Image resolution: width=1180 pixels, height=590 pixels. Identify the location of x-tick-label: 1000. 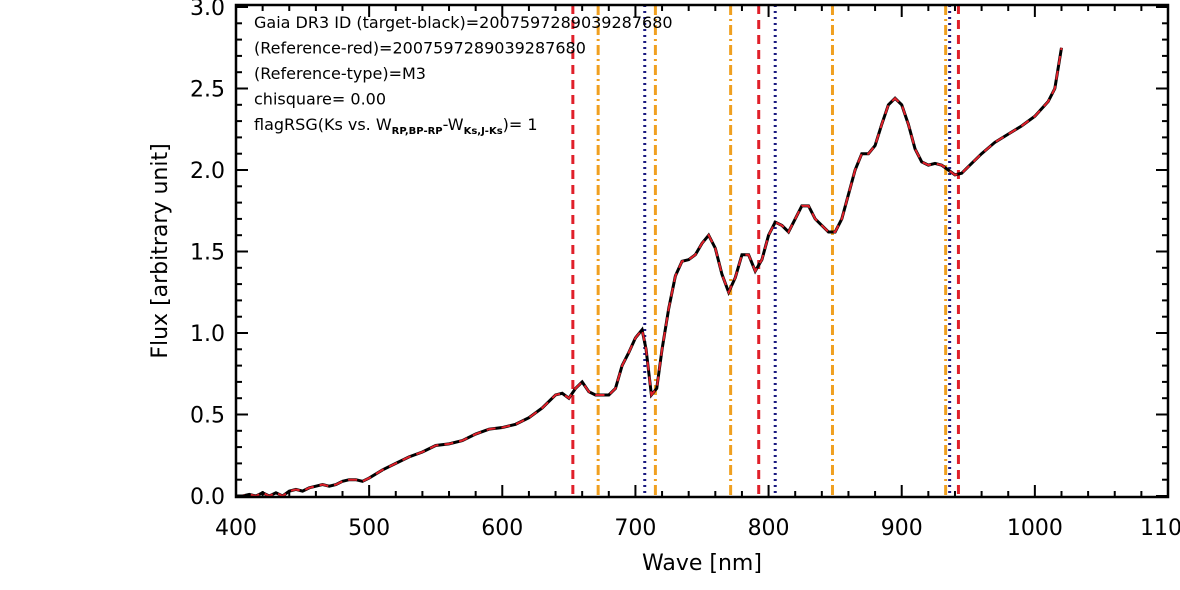
(1035, 528).